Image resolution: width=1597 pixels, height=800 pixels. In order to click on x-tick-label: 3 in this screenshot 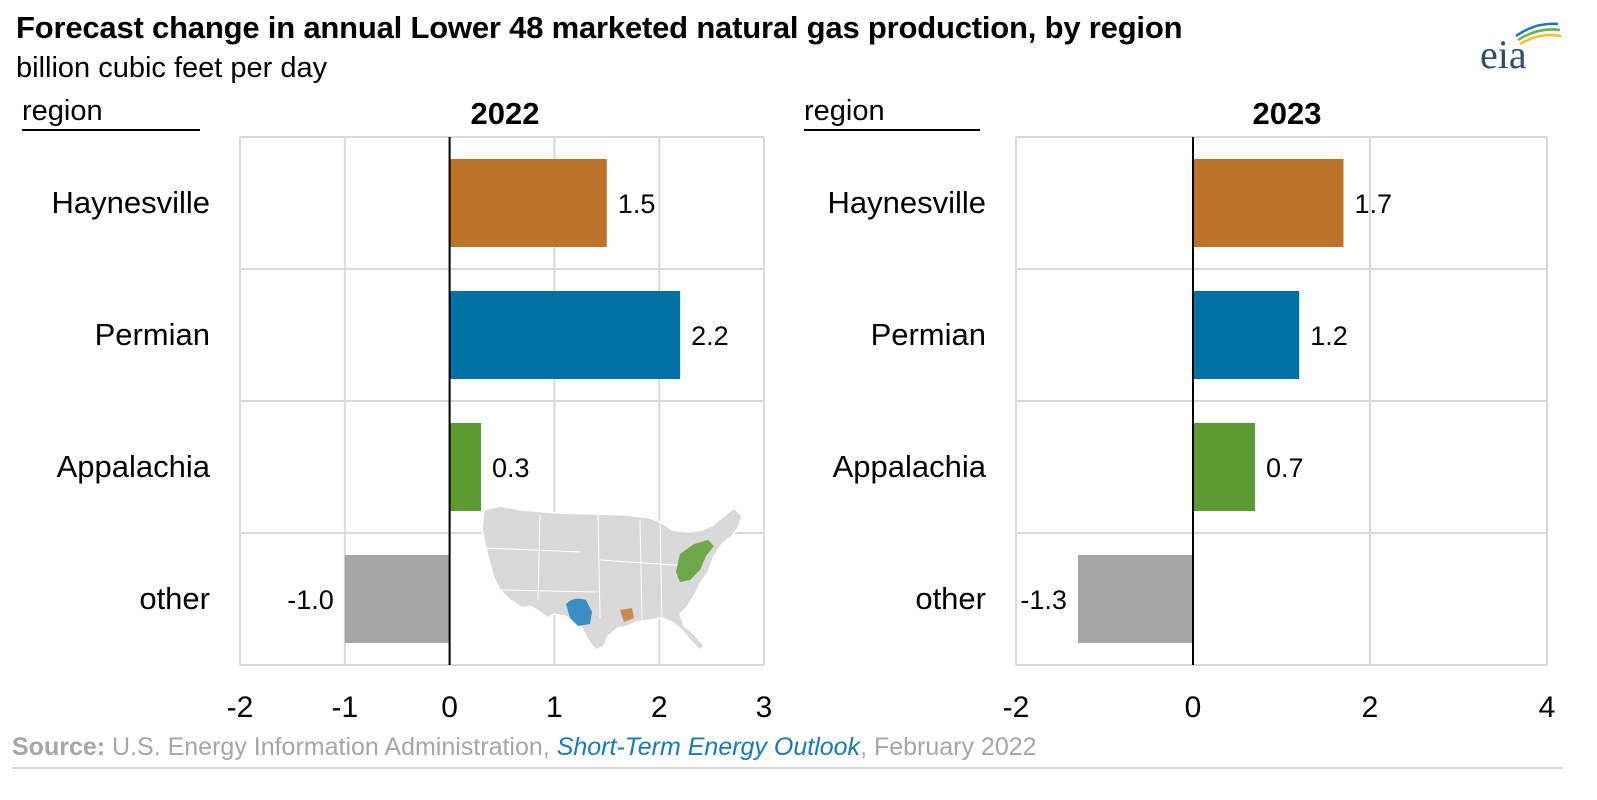, I will do `click(764, 707)`.